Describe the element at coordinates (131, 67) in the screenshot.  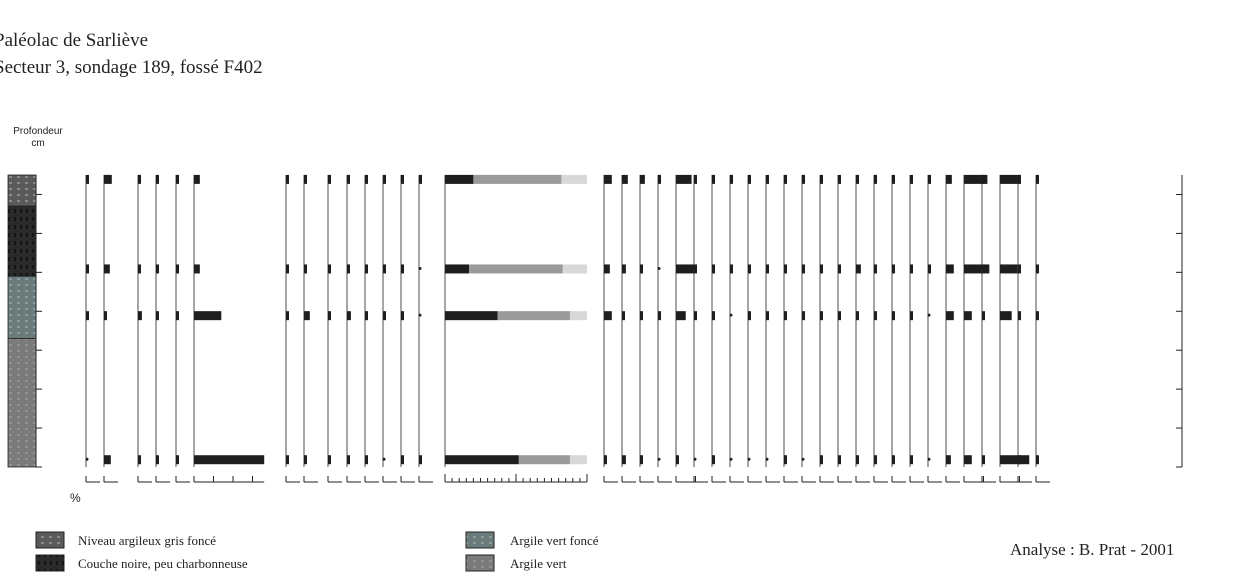
I see `chart-title-line2: Secteur 3, sondage 189, fossé F402` at that location.